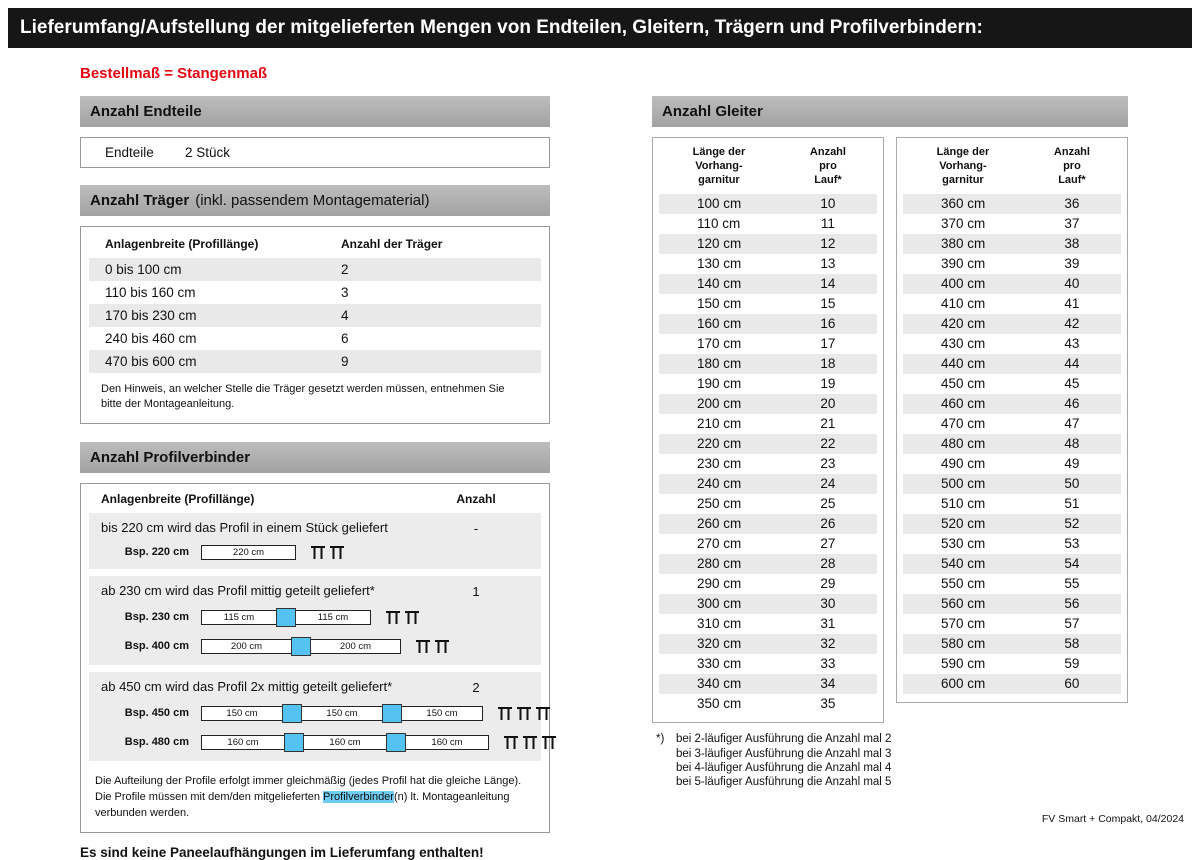  Describe the element at coordinates (358, 796) in the screenshot. I see `note-highlight: Profilverbinder` at that location.